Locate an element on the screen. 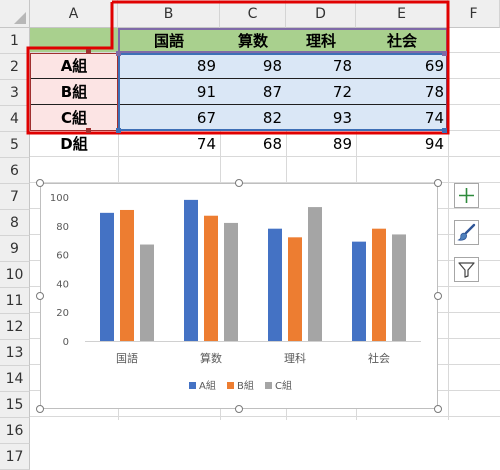 This screenshot has height=470, width=500. column-c-label: C is located at coordinates (252, 13).